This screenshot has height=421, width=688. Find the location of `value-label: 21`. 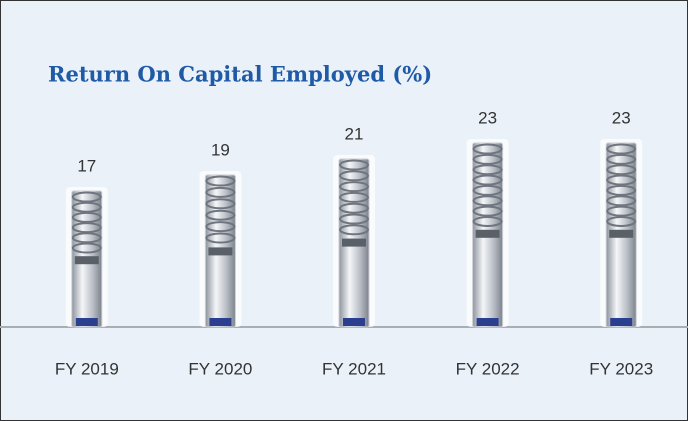

value-label: 21 is located at coordinates (354, 133).